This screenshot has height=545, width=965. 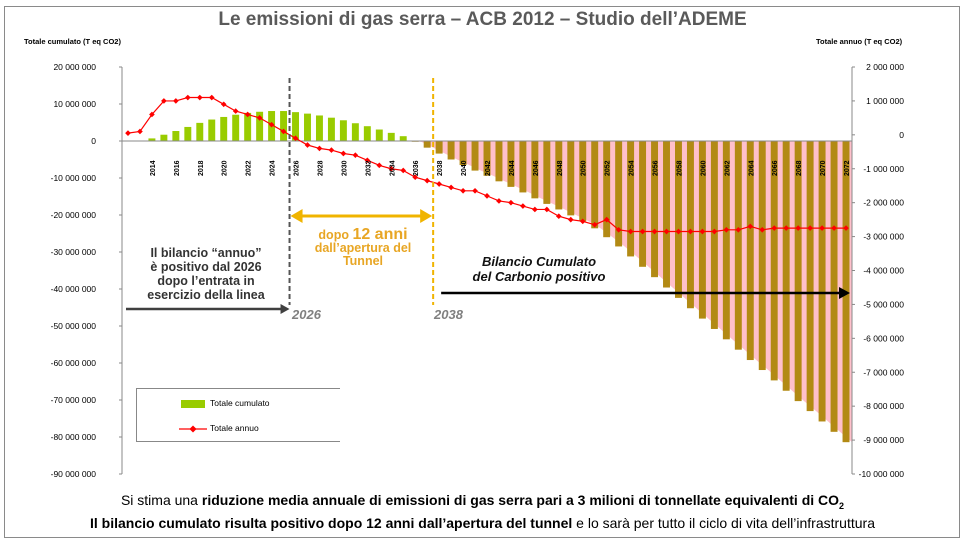 What do you see at coordinates (74, 326) in the screenshot?
I see `left-tick-label: -50 000 000` at bounding box center [74, 326].